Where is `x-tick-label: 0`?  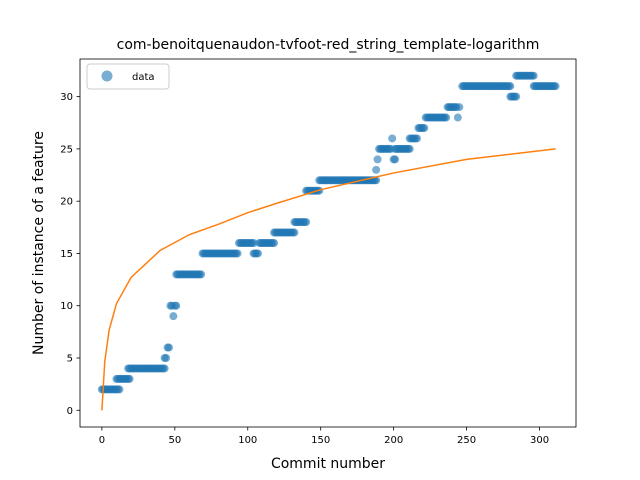
x-tick-label: 0 is located at coordinates (102, 440).